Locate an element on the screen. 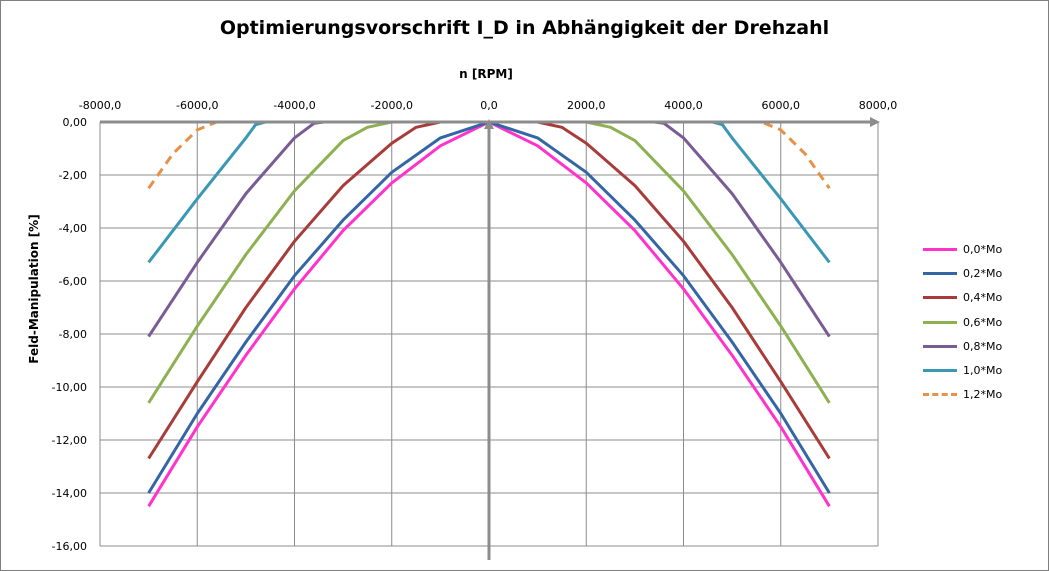 This screenshot has width=1049, height=571. x-tick-label: -8000,0 is located at coordinates (100, 105).